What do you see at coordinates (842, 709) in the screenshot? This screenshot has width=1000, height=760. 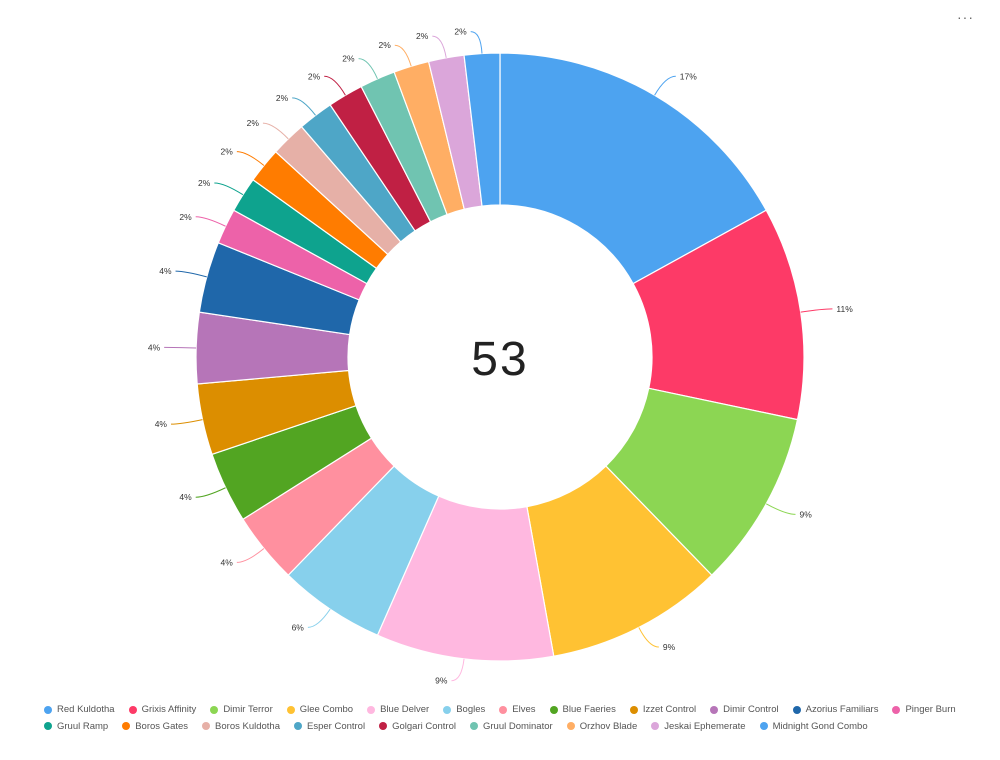 I see `legend-label: Azorius Familiars` at bounding box center [842, 709].